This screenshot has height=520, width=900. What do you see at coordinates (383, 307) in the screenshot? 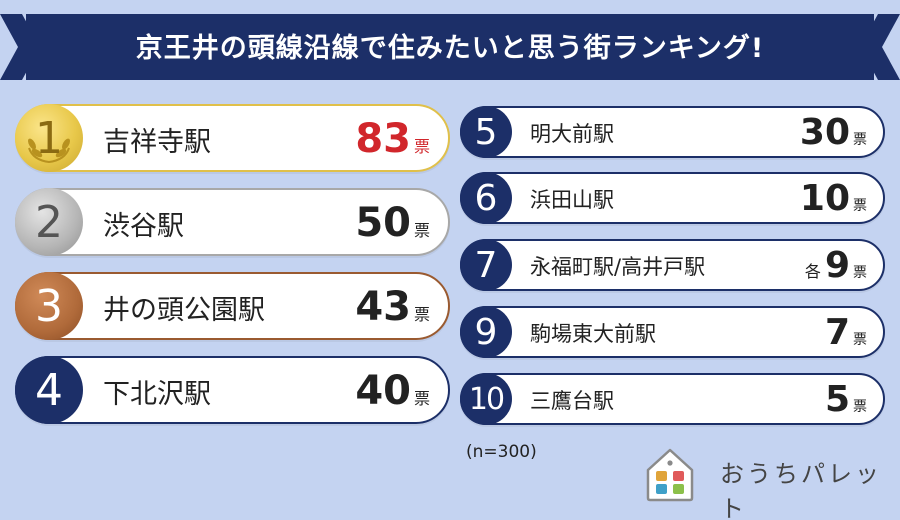
I see `vote-number: 43` at bounding box center [383, 307].